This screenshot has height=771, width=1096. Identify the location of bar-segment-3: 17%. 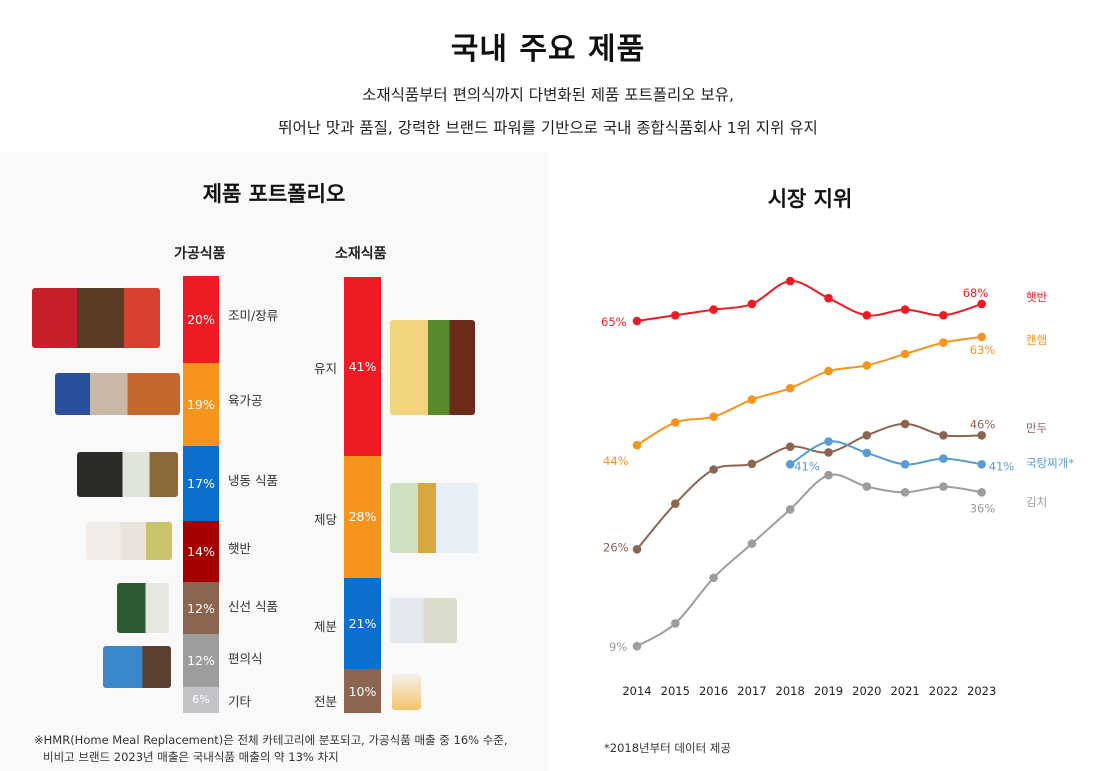
(201, 483).